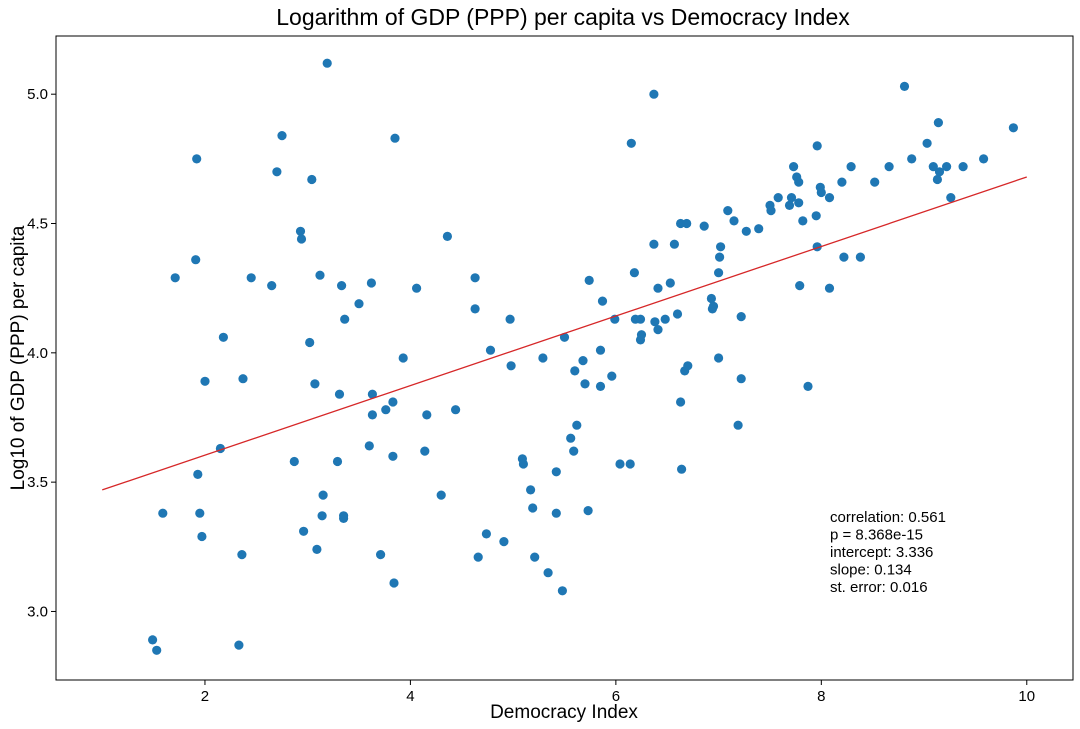 This screenshot has height=729, width=1080. I want to click on y-tick-label: 5.0, so click(37, 94).